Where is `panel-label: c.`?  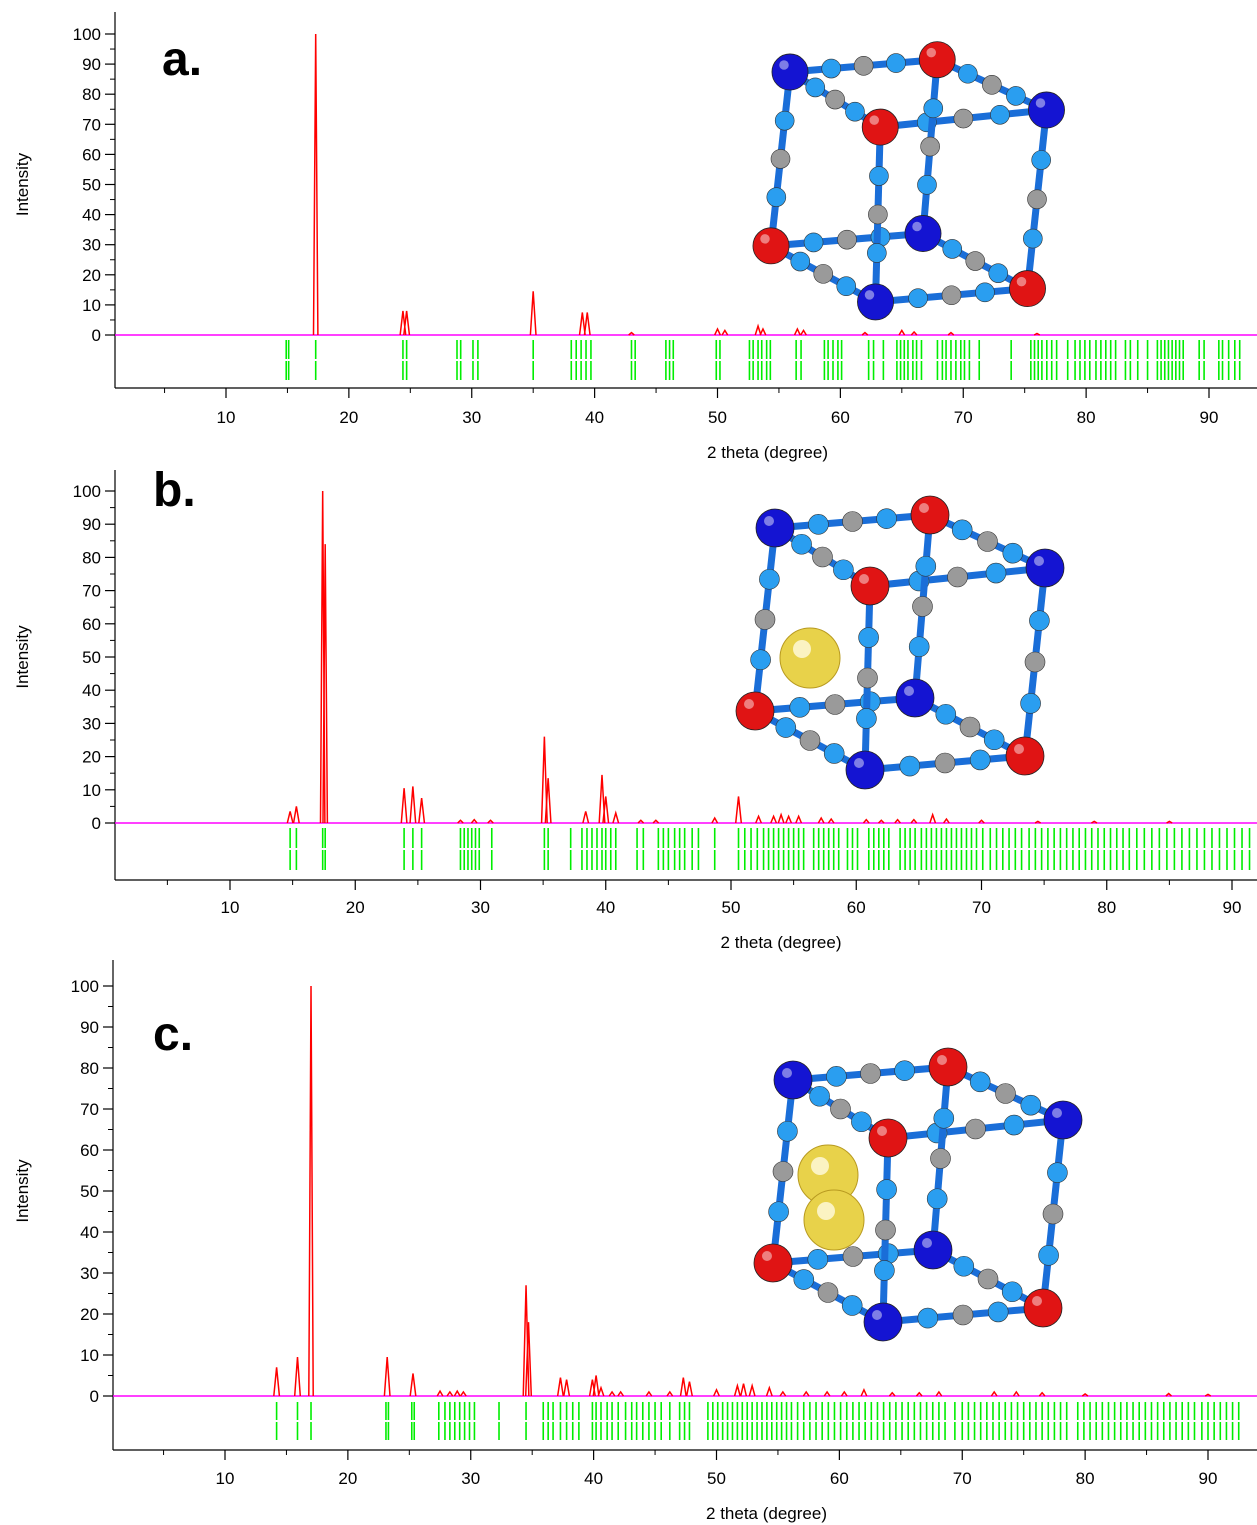
panel-label: c. is located at coordinates (173, 1034).